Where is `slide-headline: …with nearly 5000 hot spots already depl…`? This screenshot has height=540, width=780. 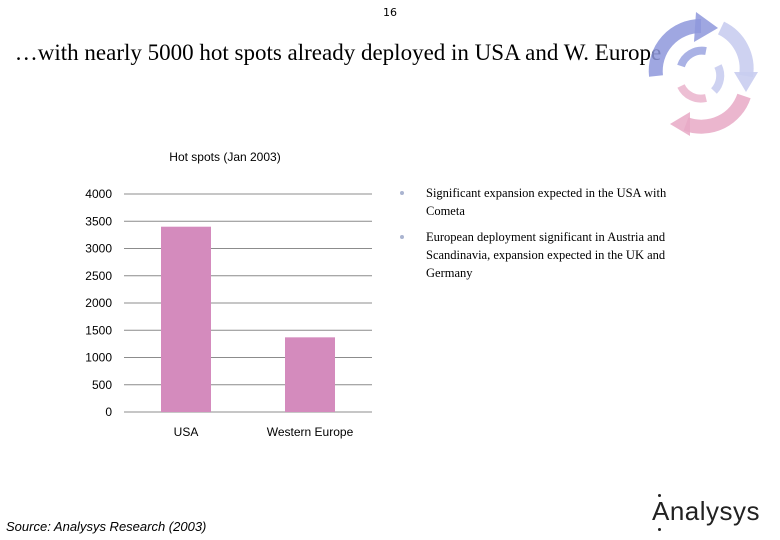 slide-headline: …with nearly 5000 hot spots already depl… is located at coordinates (338, 52).